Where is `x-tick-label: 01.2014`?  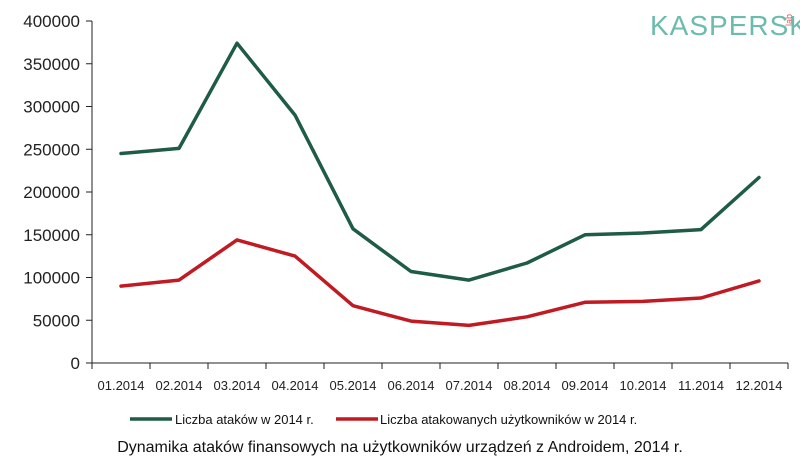 x-tick-label: 01.2014 is located at coordinates (121, 385).